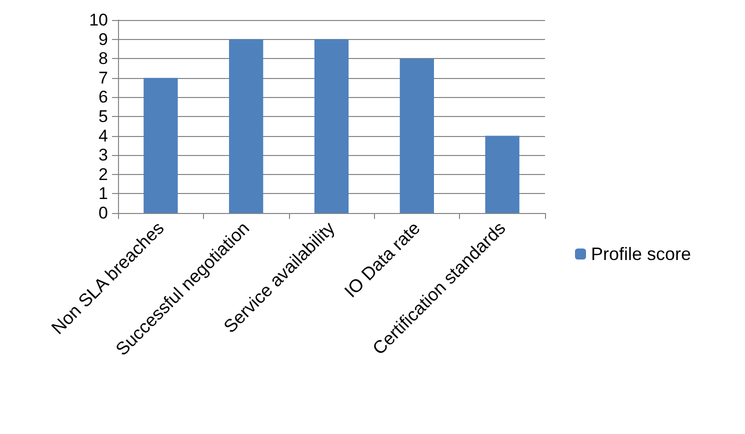 Image resolution: width=745 pixels, height=434 pixels. Describe the element at coordinates (103, 174) in the screenshot. I see `y-tick-label: 2` at that location.